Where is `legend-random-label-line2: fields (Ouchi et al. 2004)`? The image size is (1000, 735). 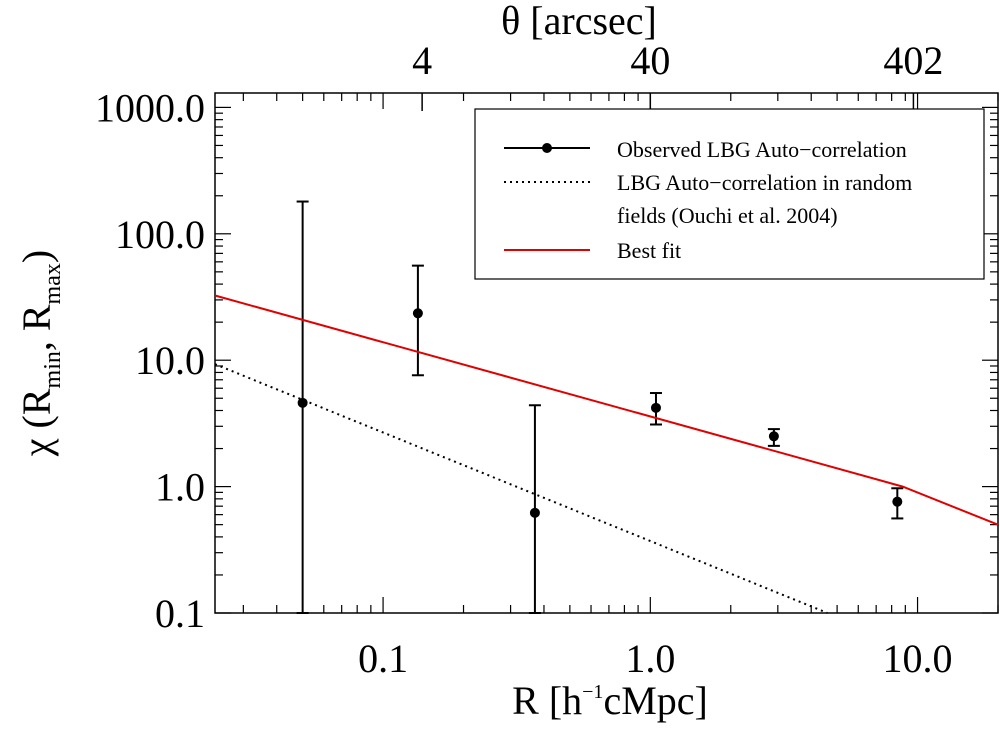
legend-random-label-line2: fields (Ouchi et al. 2004) is located at coordinates (727, 215).